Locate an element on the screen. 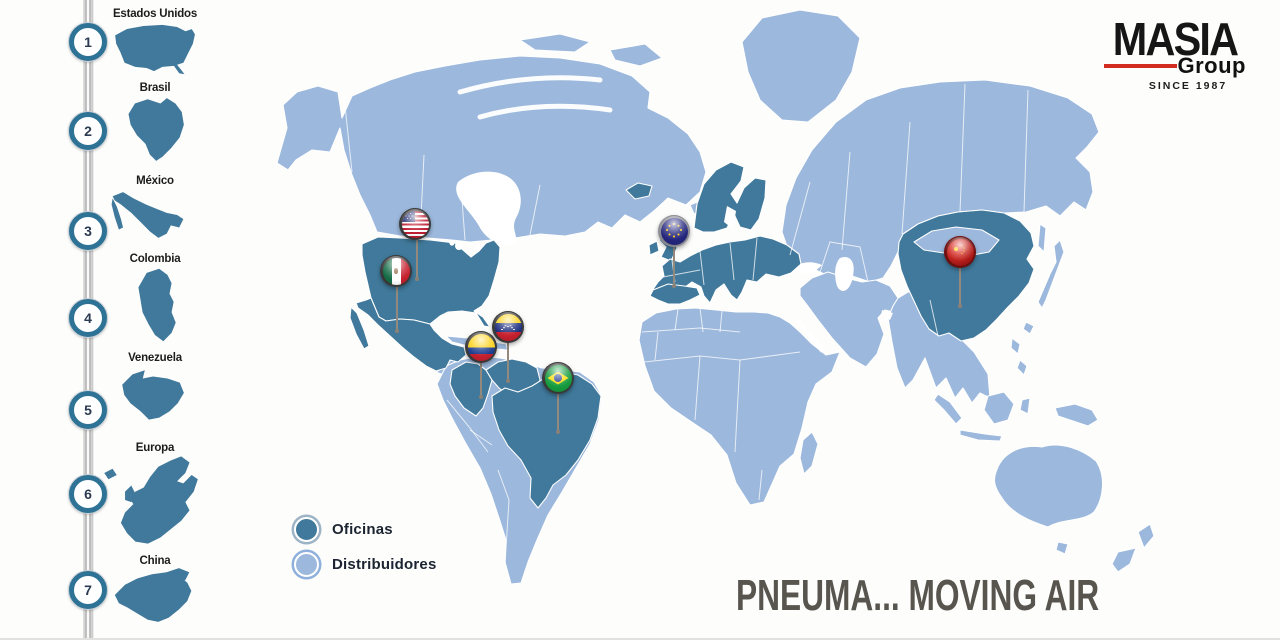 The height and width of the screenshot is (640, 1280). sidebar-number-1: 1 is located at coordinates (88, 42).